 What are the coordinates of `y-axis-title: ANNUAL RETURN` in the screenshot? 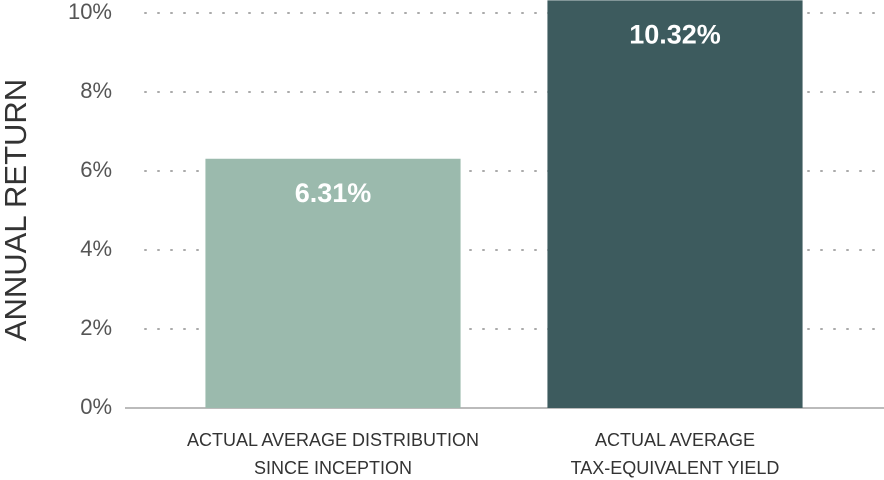 It's located at (16, 210).